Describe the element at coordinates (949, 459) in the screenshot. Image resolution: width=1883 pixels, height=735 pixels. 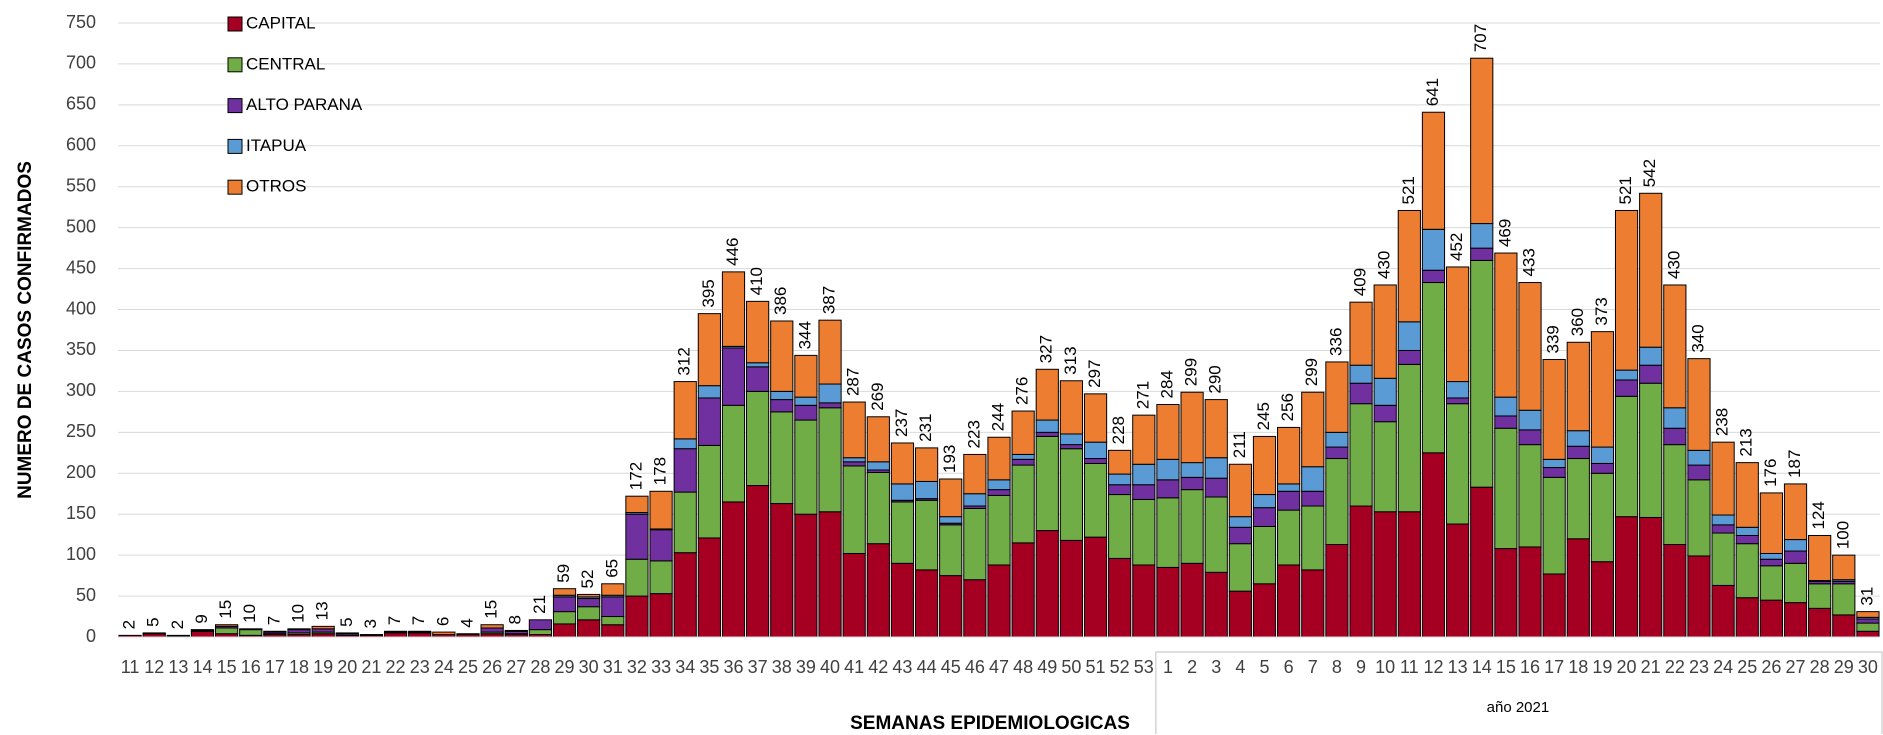
I see `total-label: 193` at that location.